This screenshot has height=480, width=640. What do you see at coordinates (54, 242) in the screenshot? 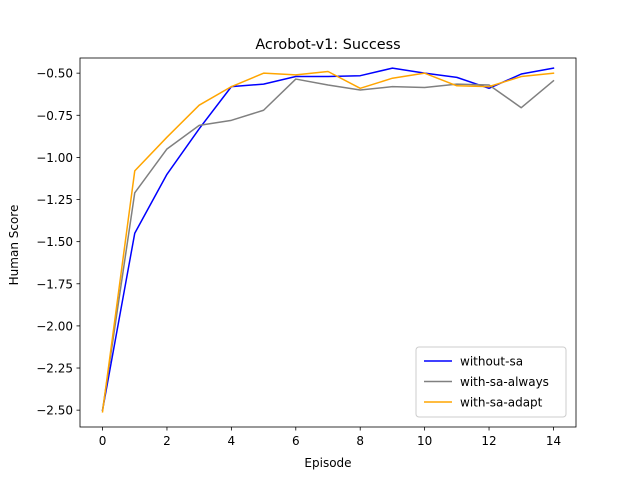
I see `y-tick-label: −1.50` at bounding box center [54, 242].